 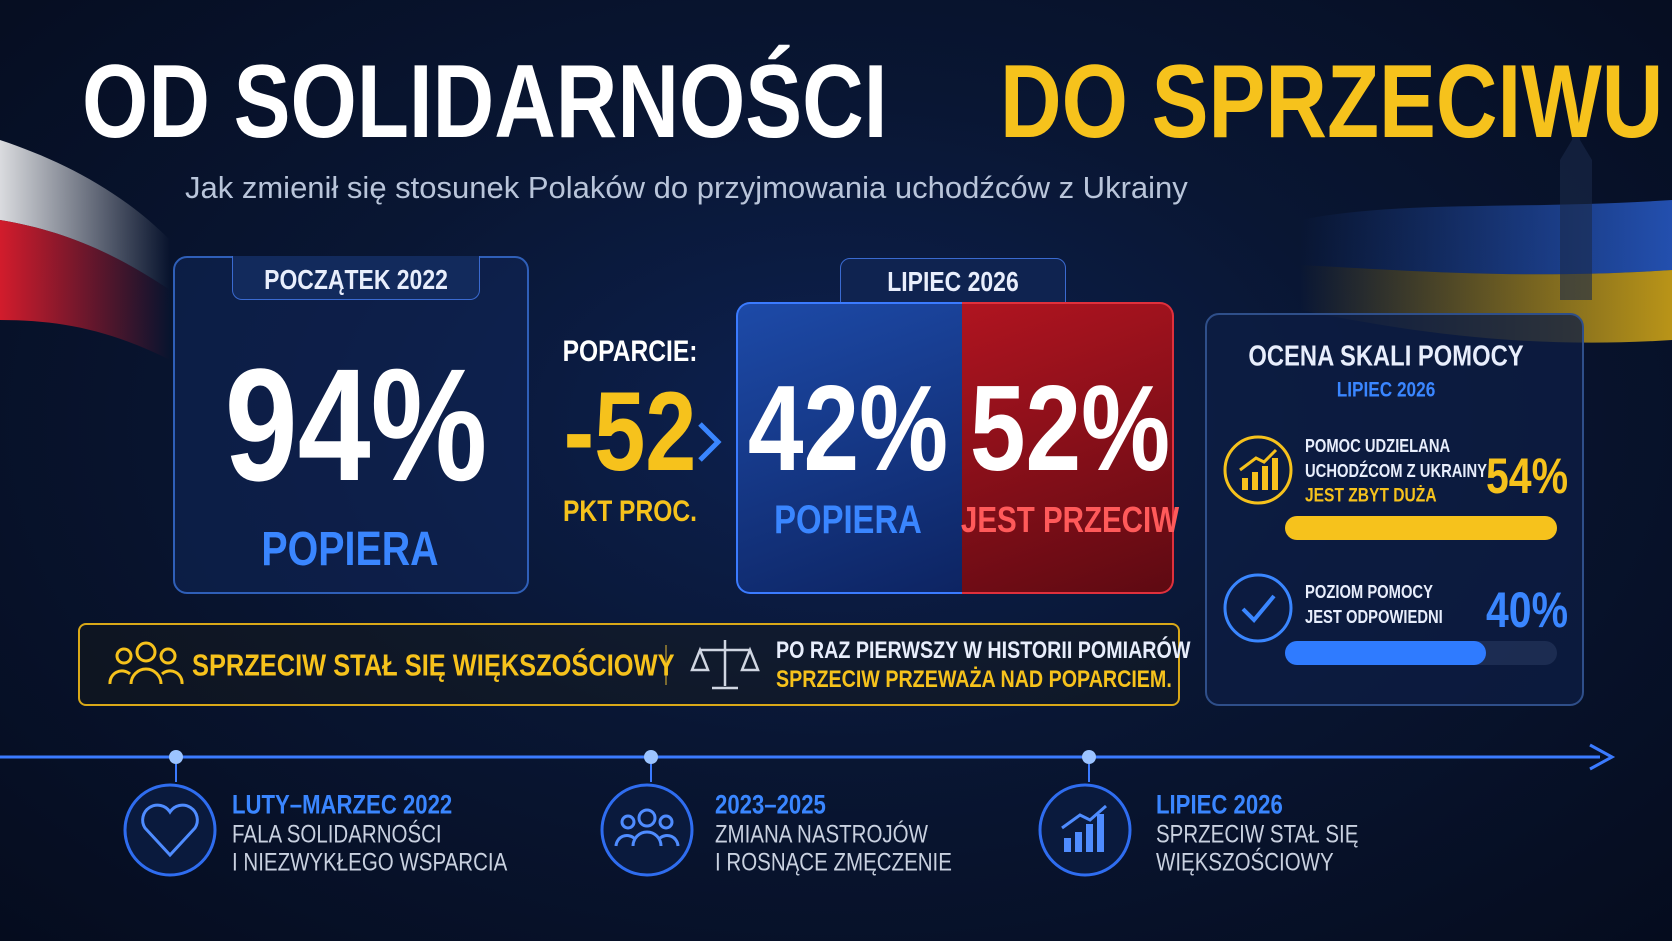 What do you see at coordinates (770, 804) in the screenshot?
I see `timeline-date: 2023–2025` at bounding box center [770, 804].